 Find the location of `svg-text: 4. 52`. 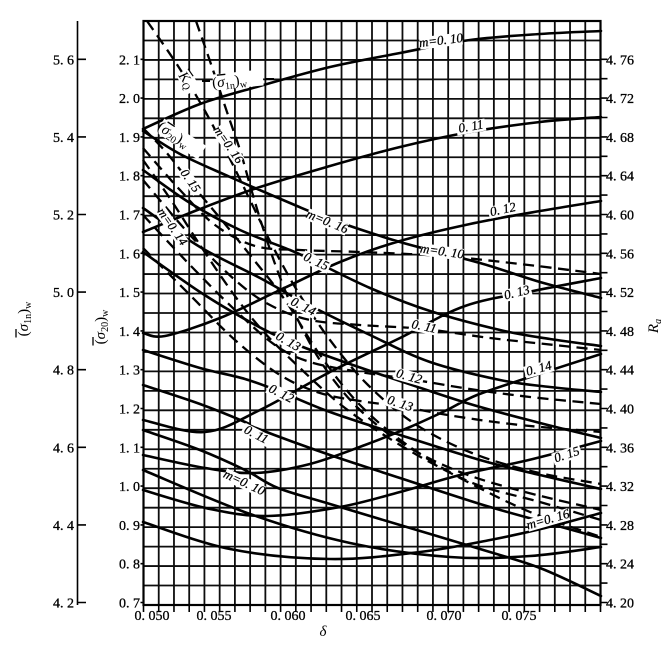

svg-text: 4. 52 is located at coordinates (620, 293).